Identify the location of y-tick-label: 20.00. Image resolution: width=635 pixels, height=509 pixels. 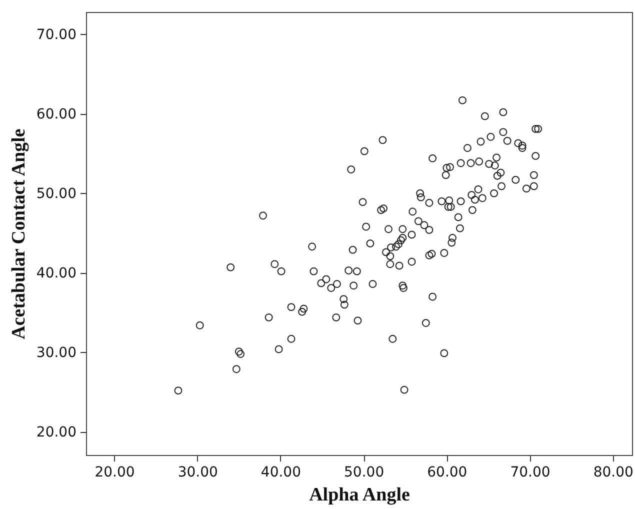
(56, 432).